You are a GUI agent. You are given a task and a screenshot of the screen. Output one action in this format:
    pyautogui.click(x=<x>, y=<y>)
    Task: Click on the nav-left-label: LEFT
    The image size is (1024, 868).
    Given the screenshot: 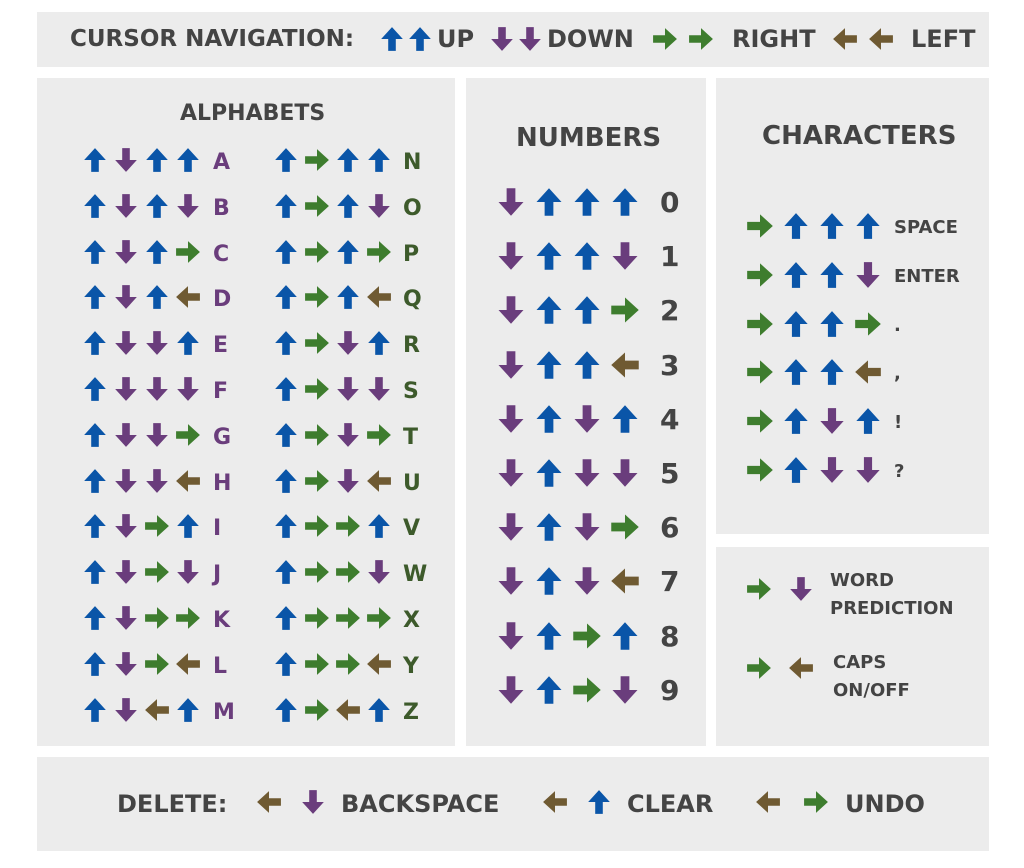 What is the action you would take?
    pyautogui.click(x=943, y=39)
    